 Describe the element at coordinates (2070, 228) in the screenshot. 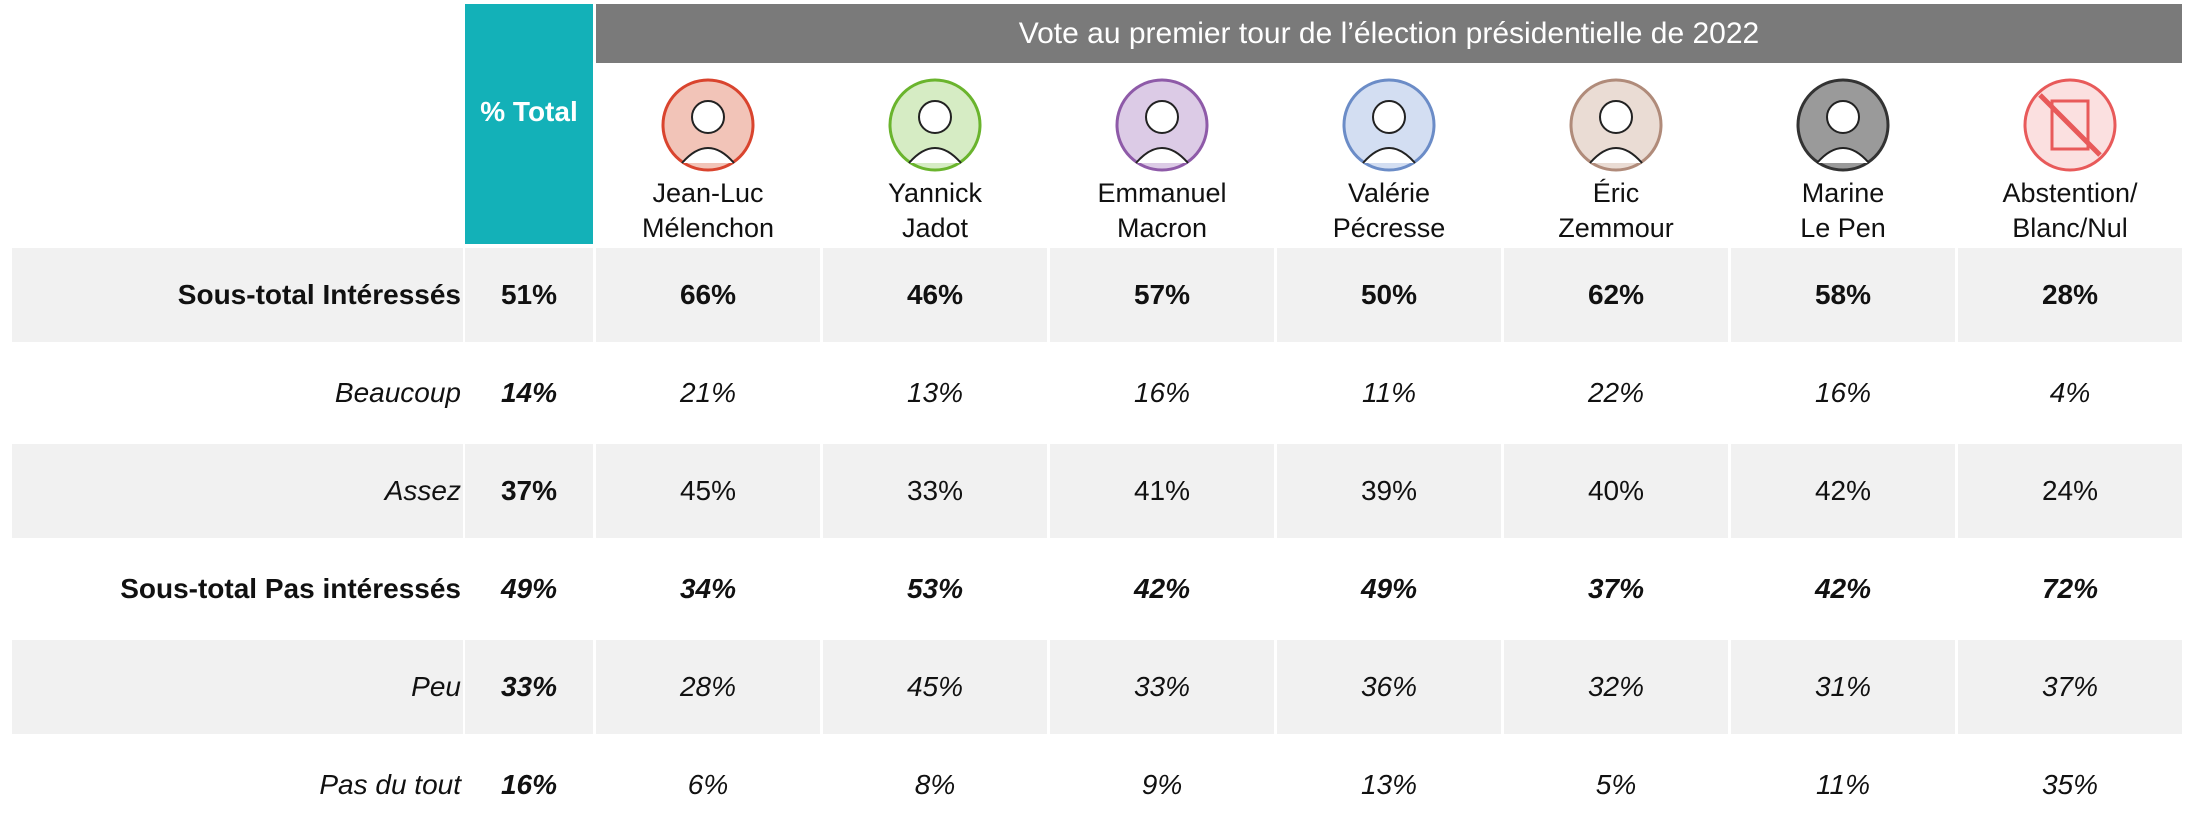

I see `candidate-name: Blanc/Nul` at that location.